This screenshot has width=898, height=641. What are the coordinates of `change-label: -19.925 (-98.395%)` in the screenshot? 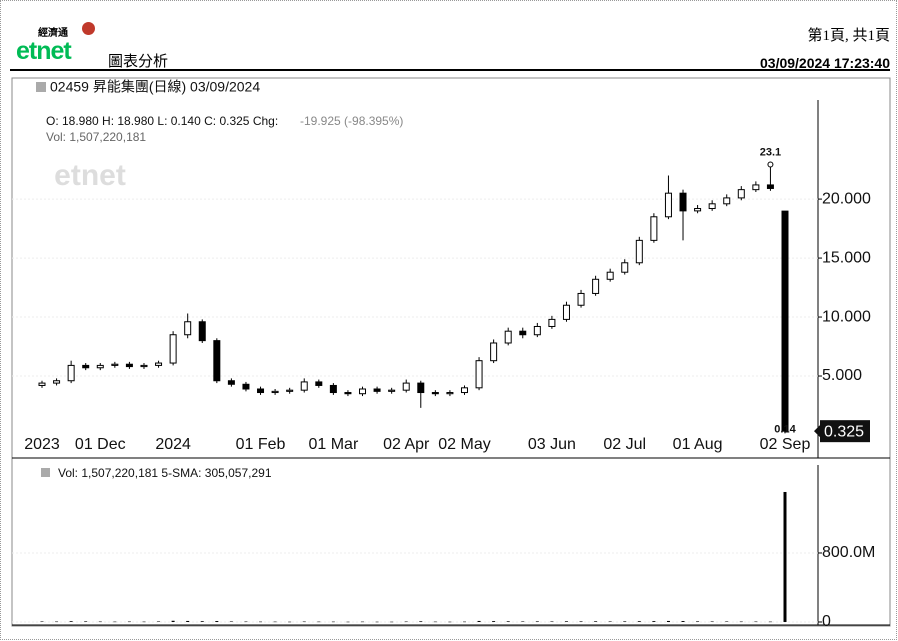 It's located at (351, 121).